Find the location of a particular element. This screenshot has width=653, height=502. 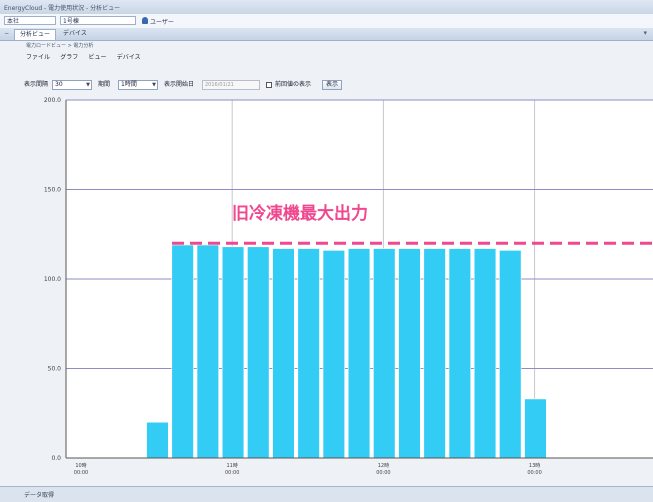

window-title: EnergyCloud - 電力使用状況 - 分析ビュー is located at coordinates (62, 8).